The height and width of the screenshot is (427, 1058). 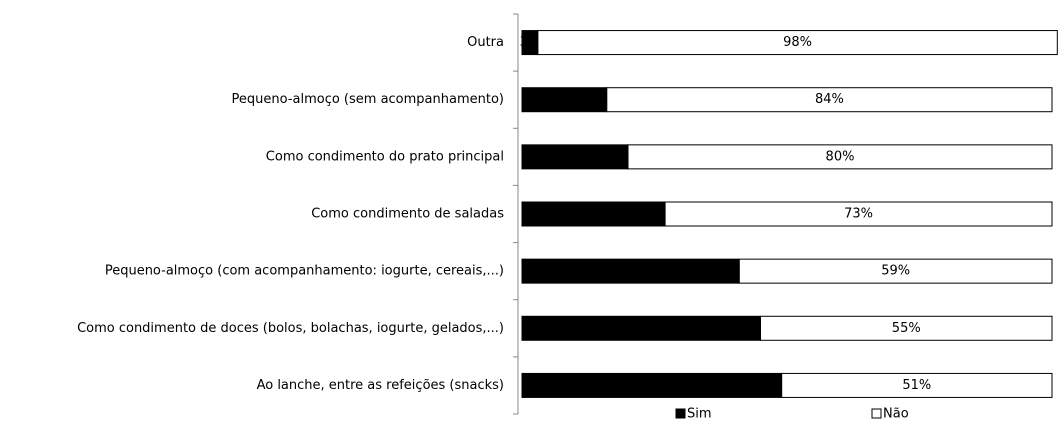 I want to click on data-label: 45%, so click(x=641, y=328).